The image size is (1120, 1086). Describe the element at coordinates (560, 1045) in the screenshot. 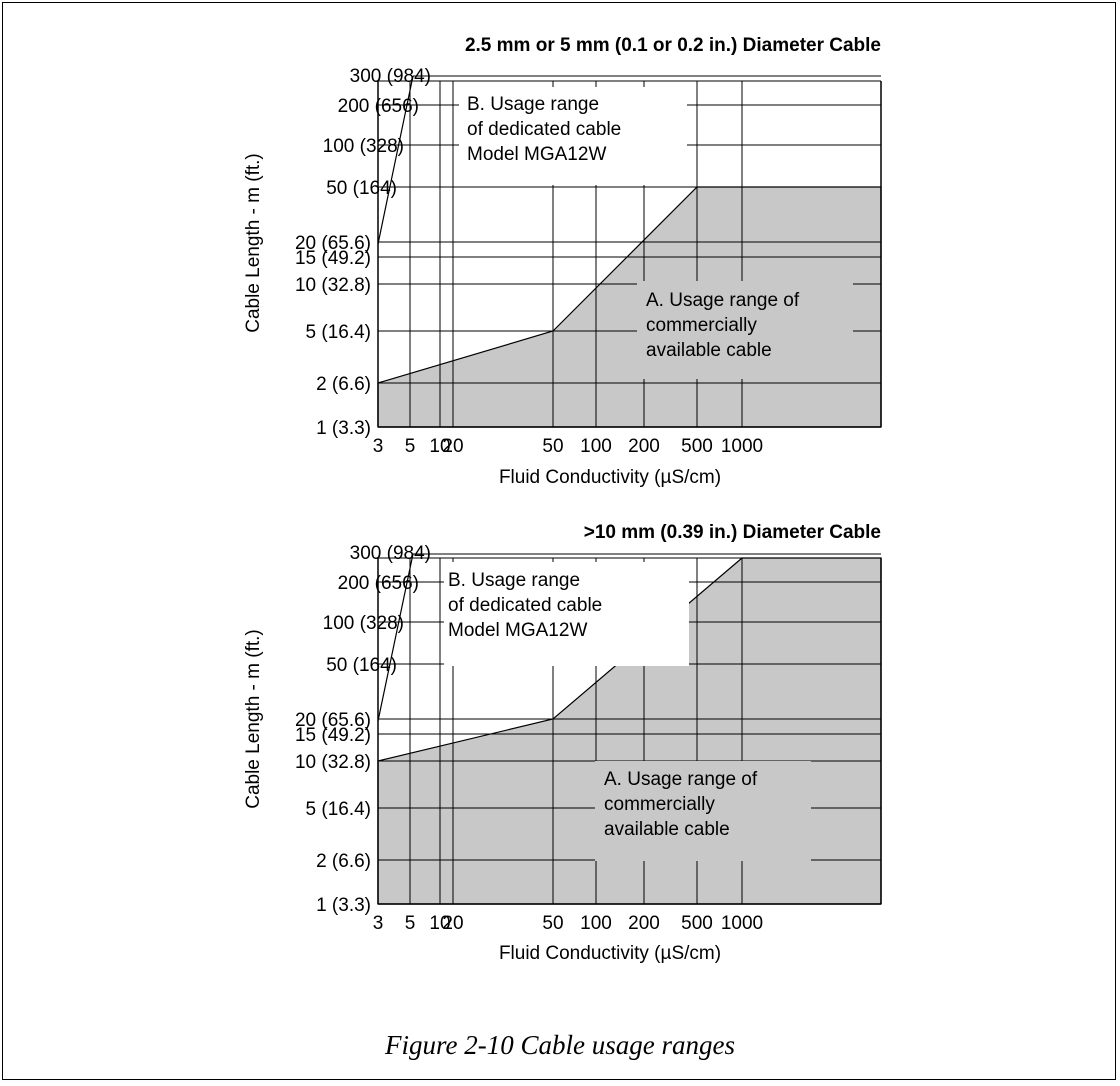

I see `figure-caption: Figure 2-10 Cable usage ranges` at that location.